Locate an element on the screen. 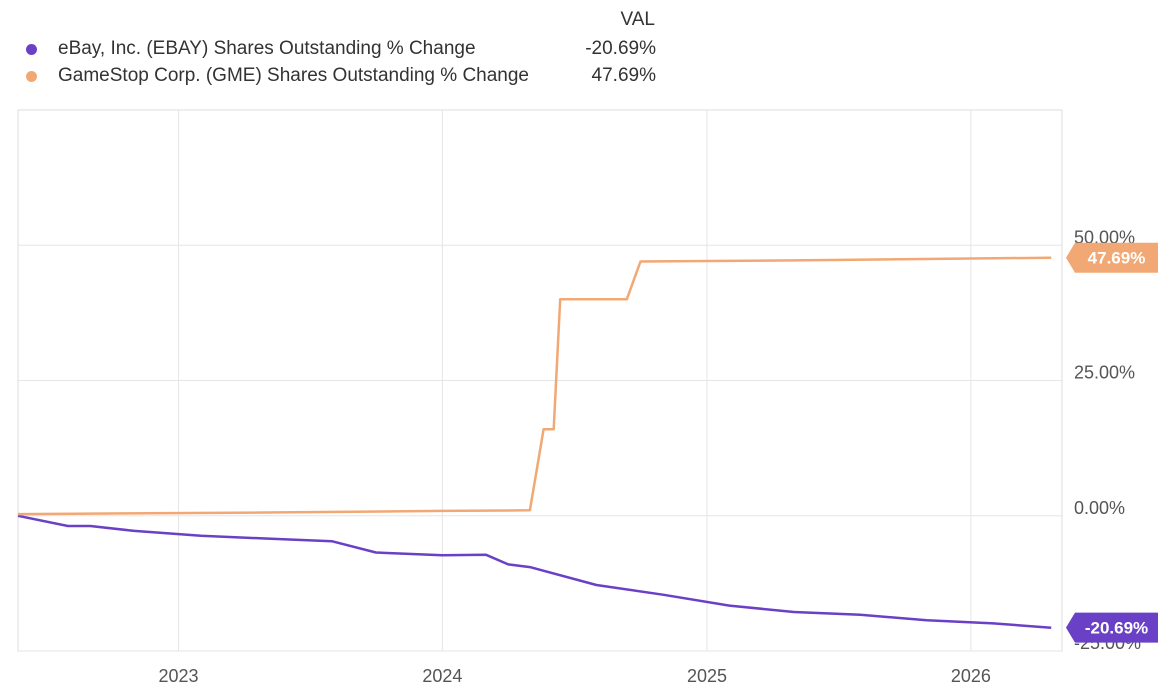  x-tick-label: 2024 is located at coordinates (442, 676).